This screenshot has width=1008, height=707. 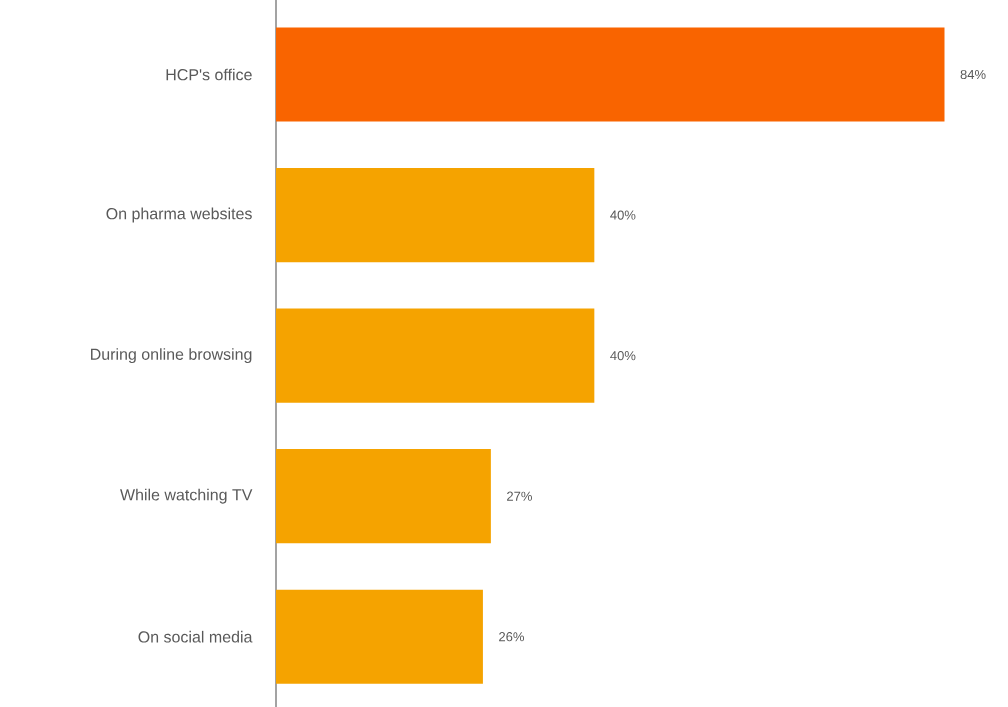 What do you see at coordinates (186, 496) in the screenshot?
I see `y-tick-label: While watching TV` at bounding box center [186, 496].